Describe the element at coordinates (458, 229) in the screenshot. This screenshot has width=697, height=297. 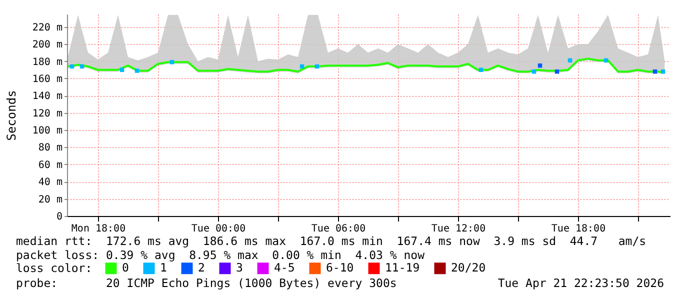
I see `x-tick-label: Tue 12:00` at that location.